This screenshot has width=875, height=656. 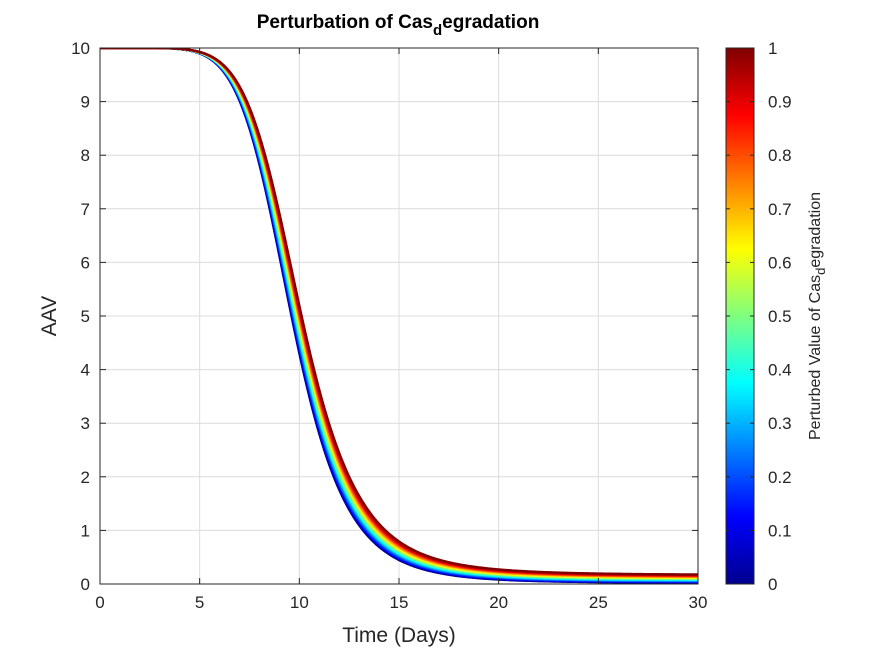 What do you see at coordinates (85, 316) in the screenshot?
I see `y-tick-label: 5` at bounding box center [85, 316].